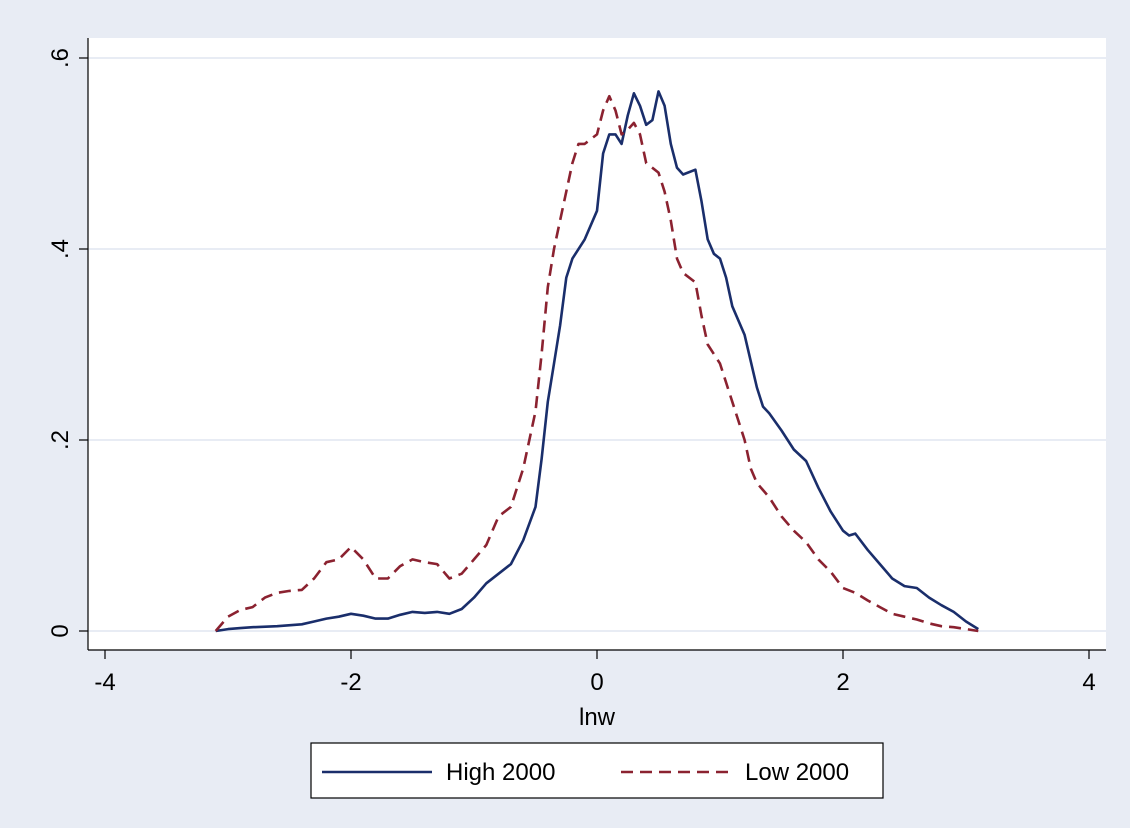  I want to click on legend-box, so click(597, 770).